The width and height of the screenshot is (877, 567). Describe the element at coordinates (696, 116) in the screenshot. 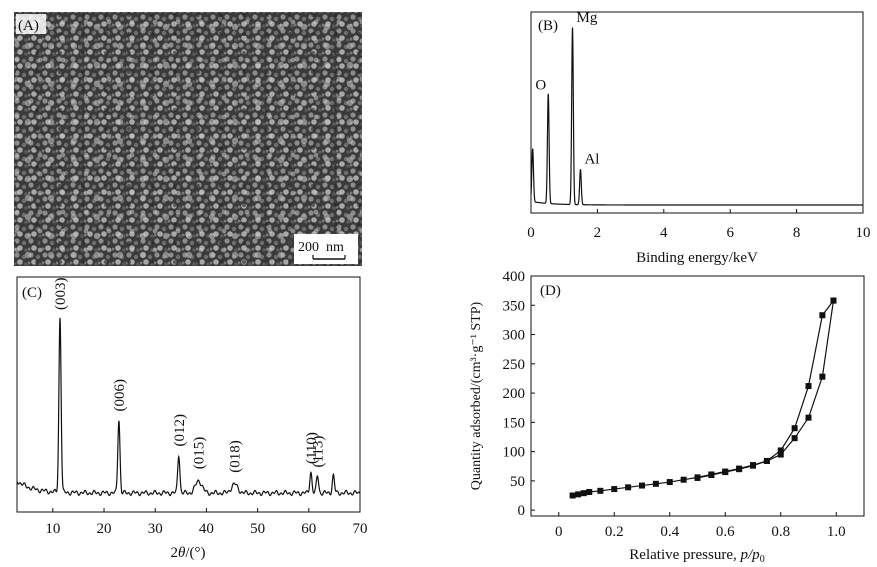

I see `panel-b-spectrum-line` at that location.